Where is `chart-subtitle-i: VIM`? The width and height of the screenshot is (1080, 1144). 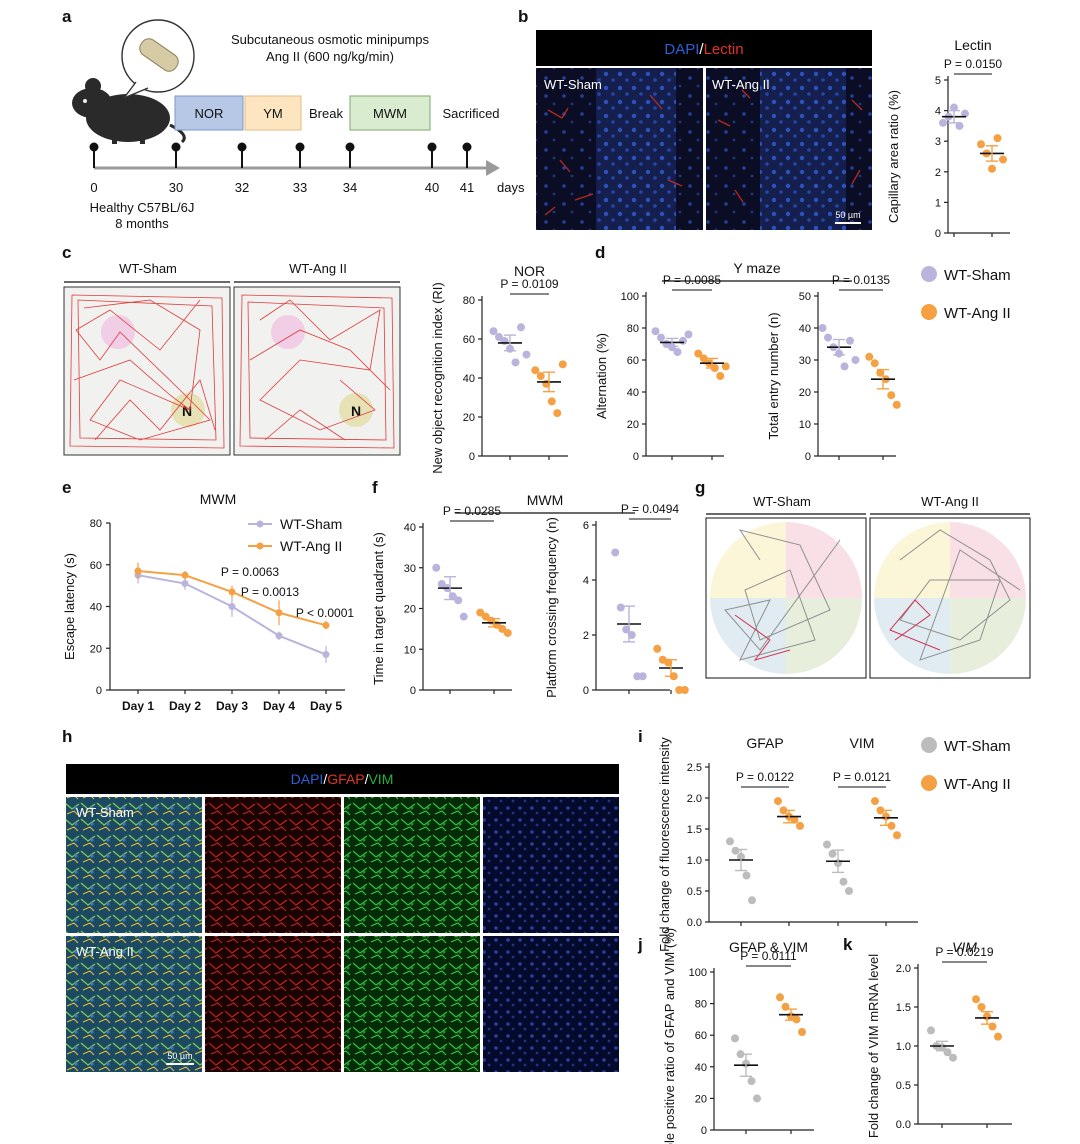 chart-subtitle-i: VIM is located at coordinates (862, 743).